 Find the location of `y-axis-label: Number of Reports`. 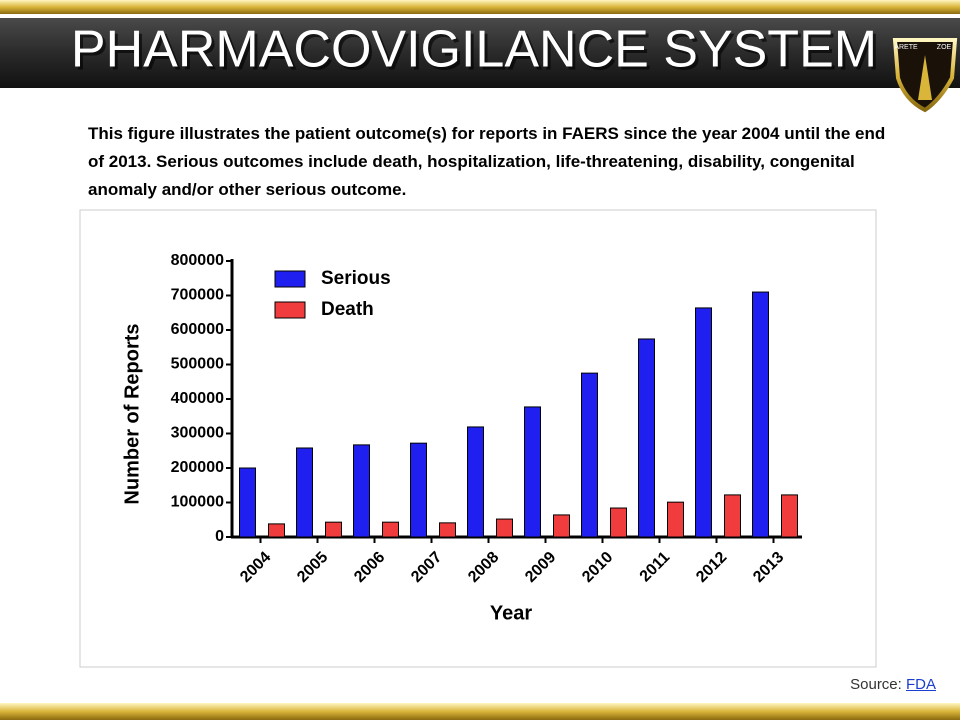

y-axis-label: Number of Reports is located at coordinates (132, 413).